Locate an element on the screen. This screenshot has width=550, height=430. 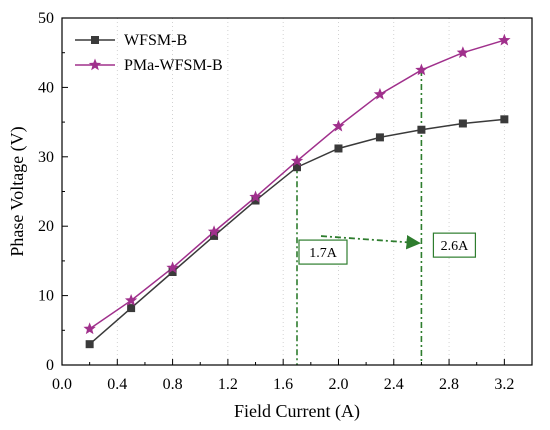
annotation-arrow is located at coordinates (370, 242).